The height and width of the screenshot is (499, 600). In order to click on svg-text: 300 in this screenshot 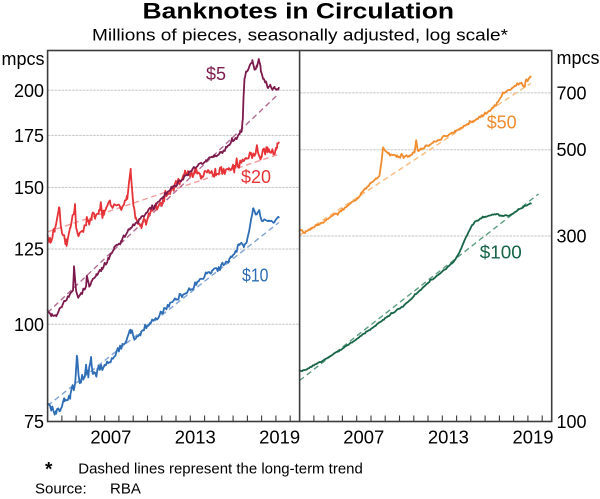, I will do `click(572, 236)`.